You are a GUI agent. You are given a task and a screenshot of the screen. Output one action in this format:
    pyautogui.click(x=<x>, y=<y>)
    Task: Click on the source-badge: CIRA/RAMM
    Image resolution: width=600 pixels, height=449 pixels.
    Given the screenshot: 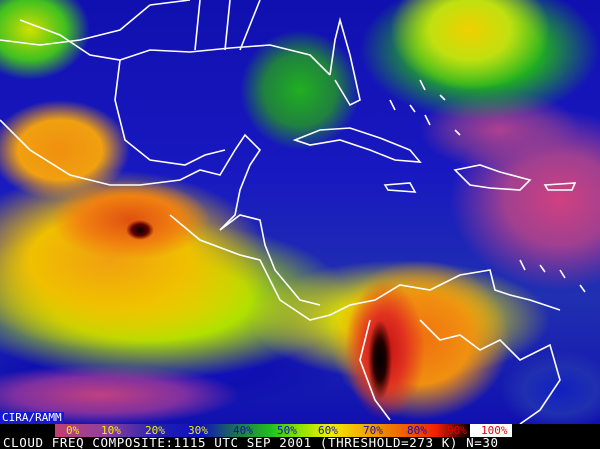 What is the action you would take?
    pyautogui.click(x=32, y=417)
    